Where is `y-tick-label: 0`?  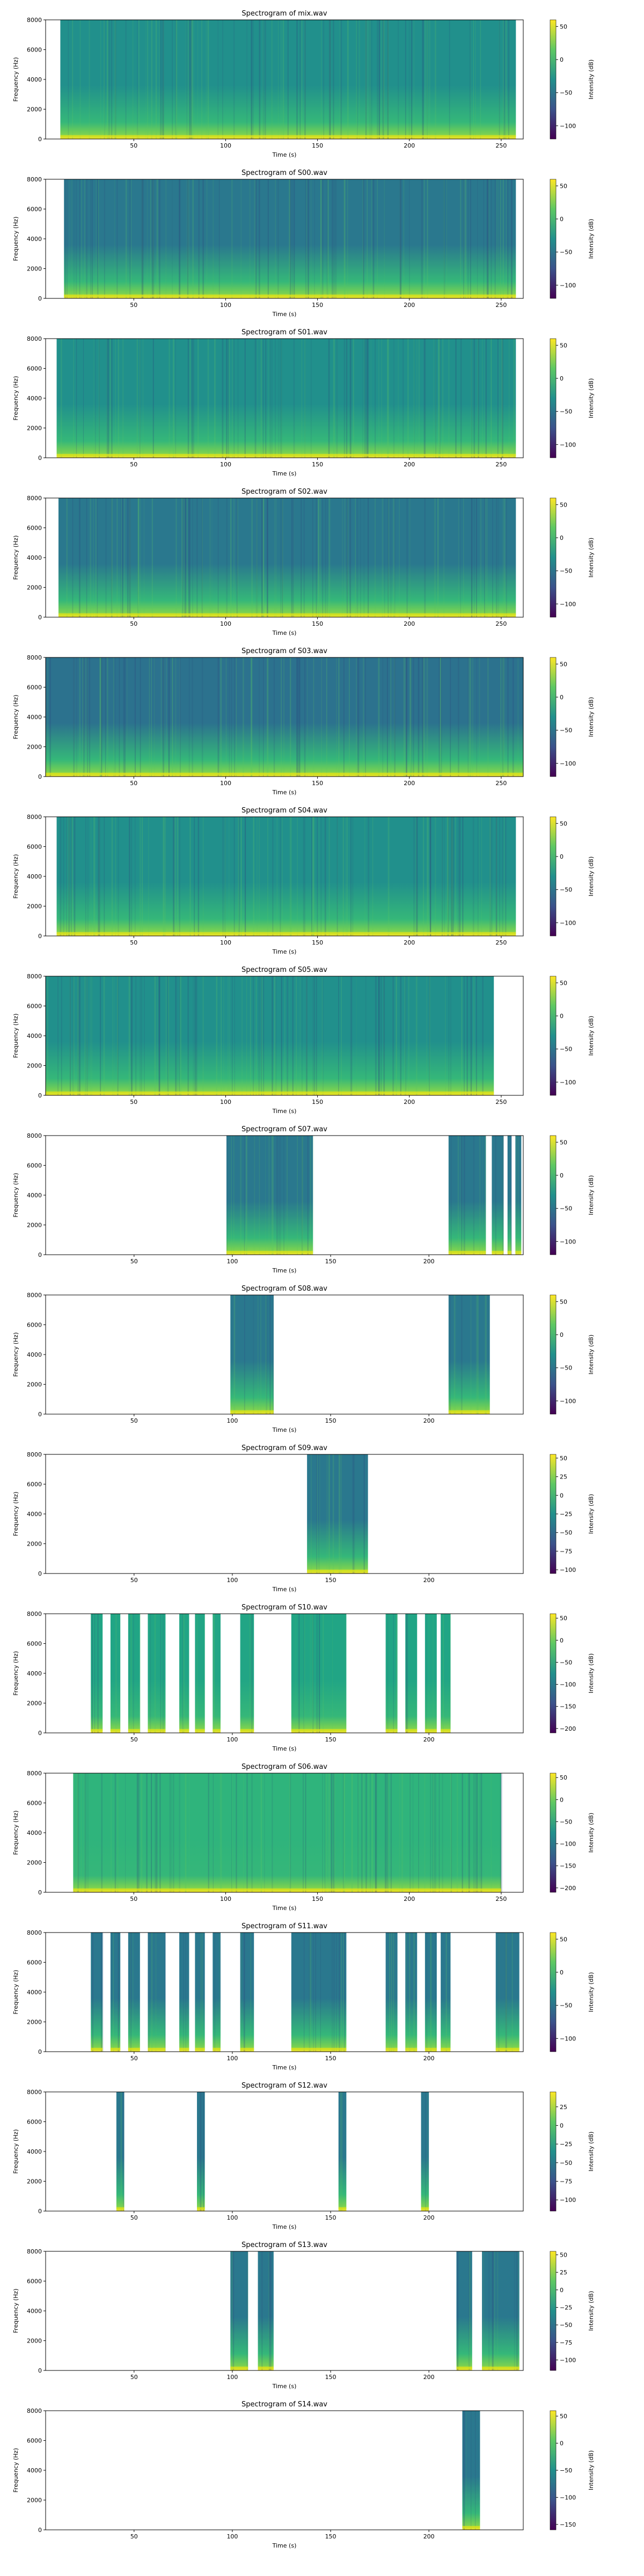
y-tick-label: 0 is located at coordinates (40, 1892).